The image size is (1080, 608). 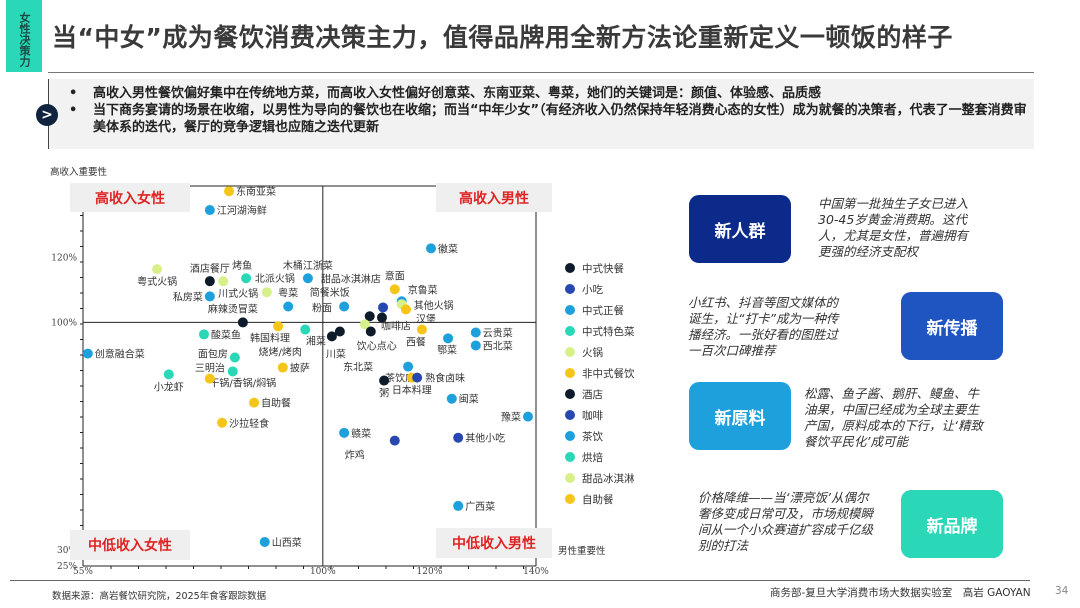 What do you see at coordinates (256, 191) in the screenshot?
I see `data-point-label: 东南亚菜` at bounding box center [256, 191].